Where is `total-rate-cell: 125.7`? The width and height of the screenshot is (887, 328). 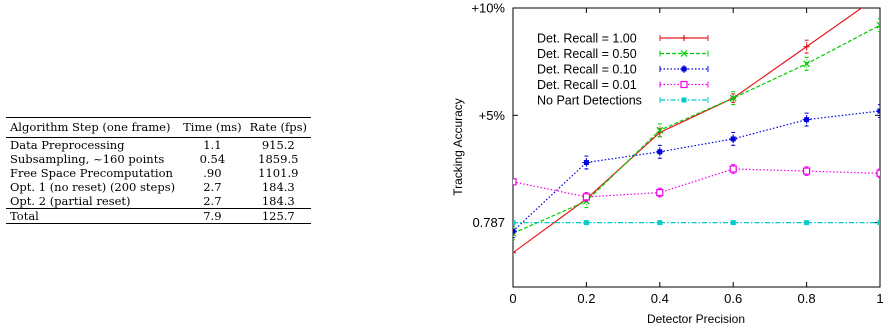 total-rate-cell: 125.7 is located at coordinates (278, 216).